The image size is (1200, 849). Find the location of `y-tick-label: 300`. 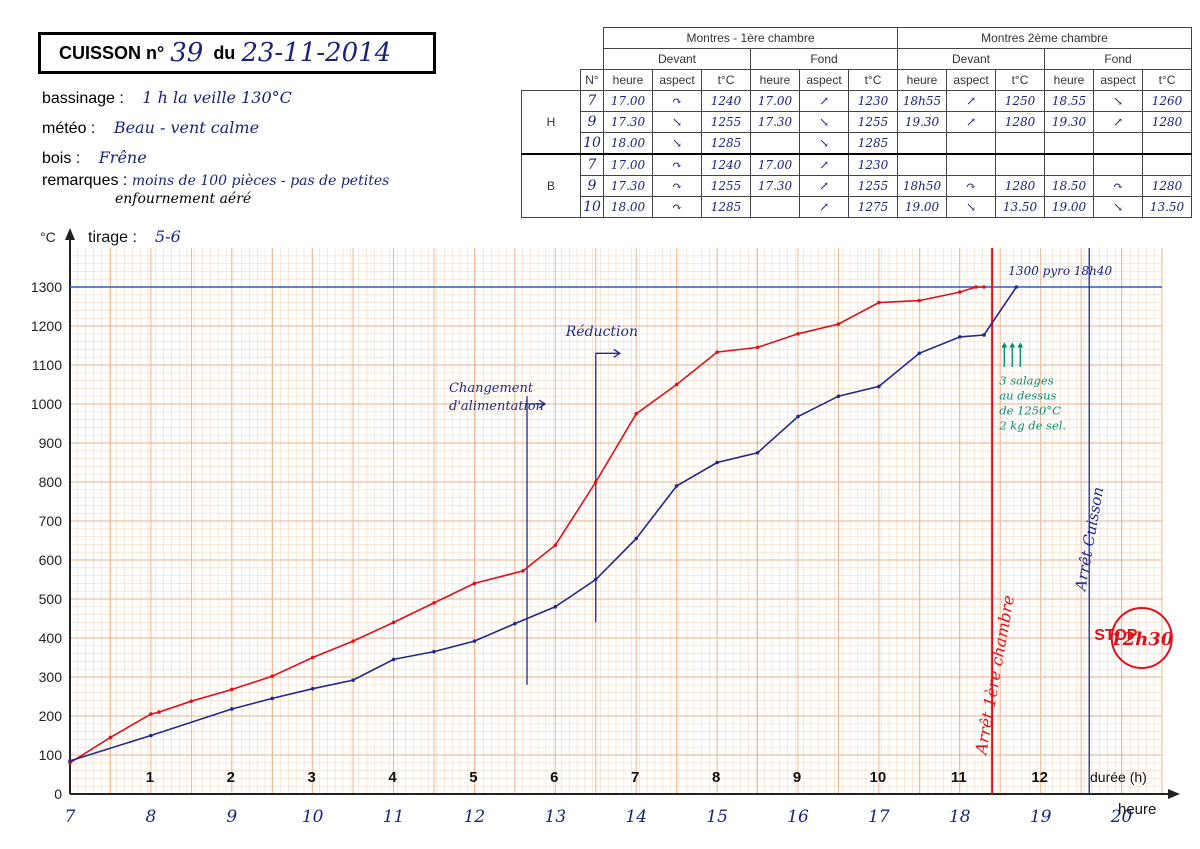

y-tick-label: 300 is located at coordinates (51, 677).